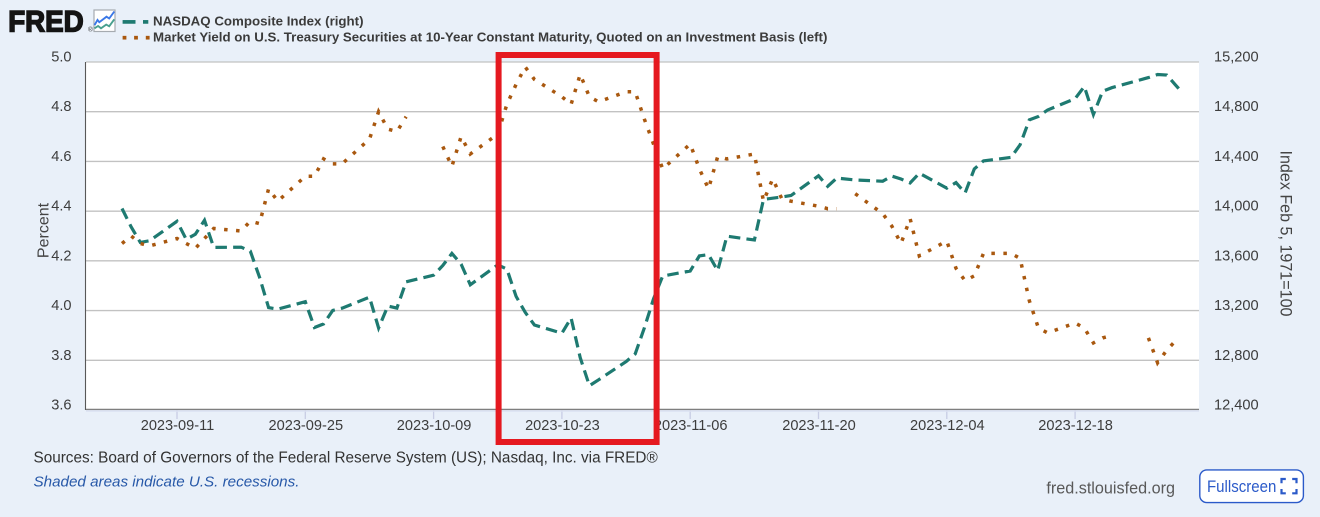  What do you see at coordinates (1110, 489) in the screenshot?
I see `svg-text: fred.stlouisfed.org` at bounding box center [1110, 489].